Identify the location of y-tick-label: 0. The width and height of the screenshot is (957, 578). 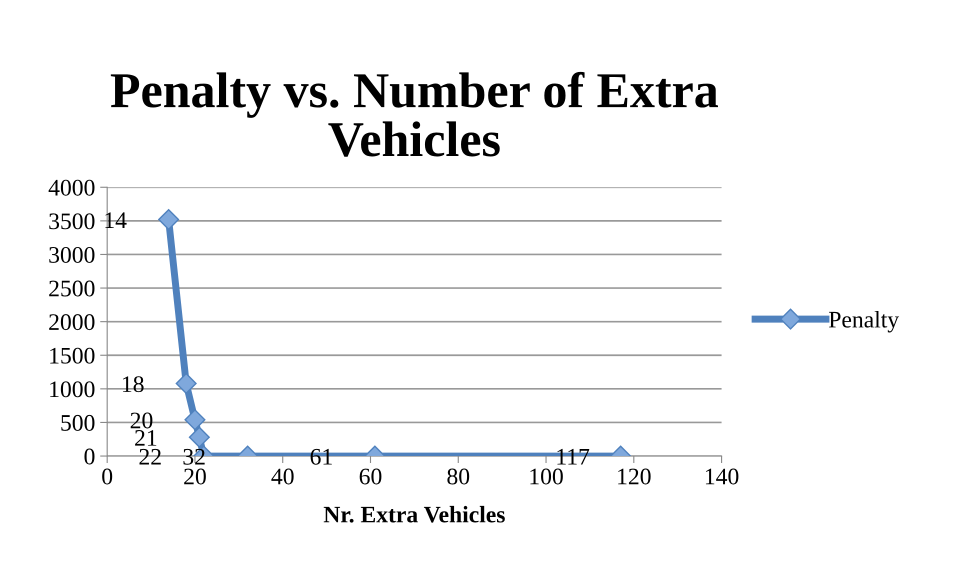
(89, 456).